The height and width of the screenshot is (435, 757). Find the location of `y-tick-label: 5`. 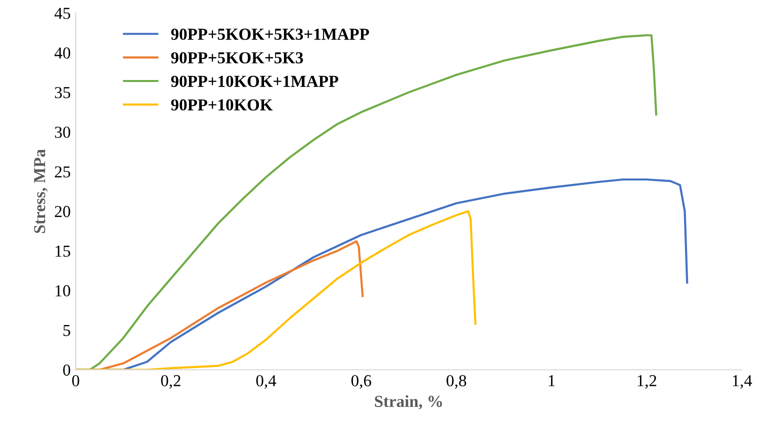

y-tick-label: 5 is located at coordinates (66, 330).